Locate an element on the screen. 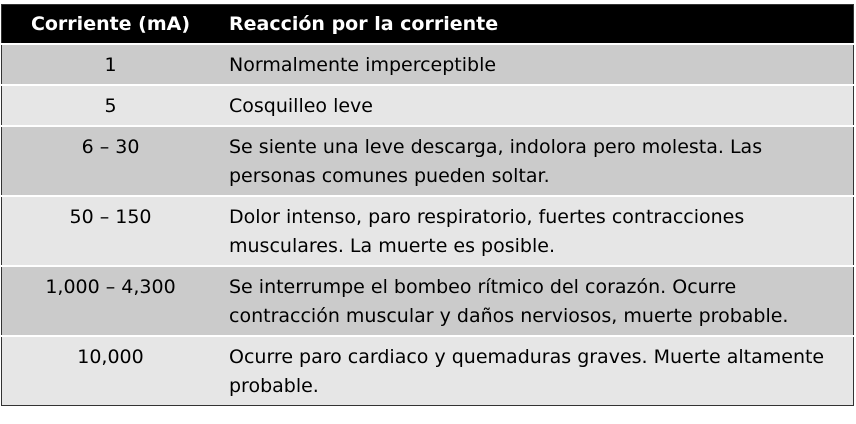  table-row: 5 Cosquilleo leve is located at coordinates (427, 105).